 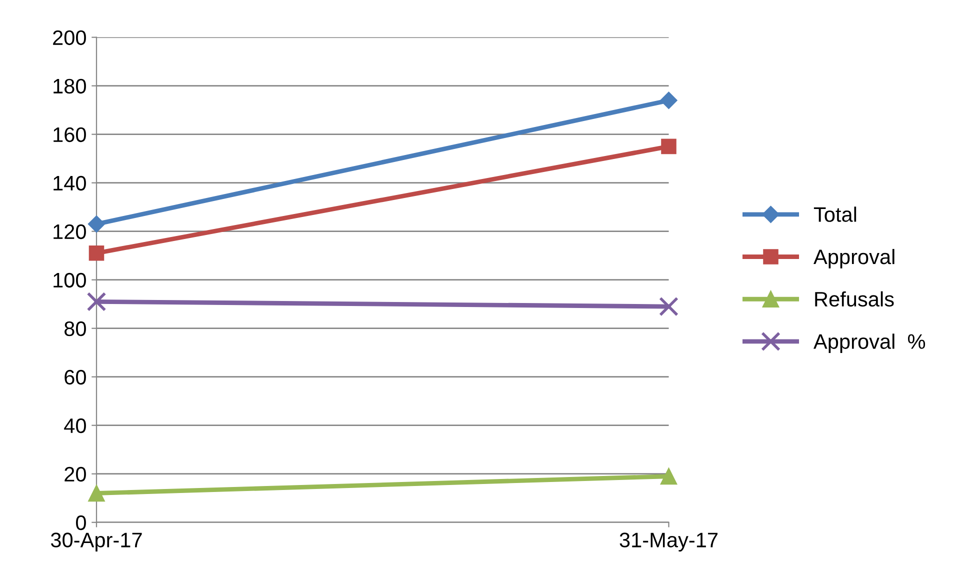 What do you see at coordinates (81, 522) in the screenshot?
I see `y-tick-label: 0` at bounding box center [81, 522].